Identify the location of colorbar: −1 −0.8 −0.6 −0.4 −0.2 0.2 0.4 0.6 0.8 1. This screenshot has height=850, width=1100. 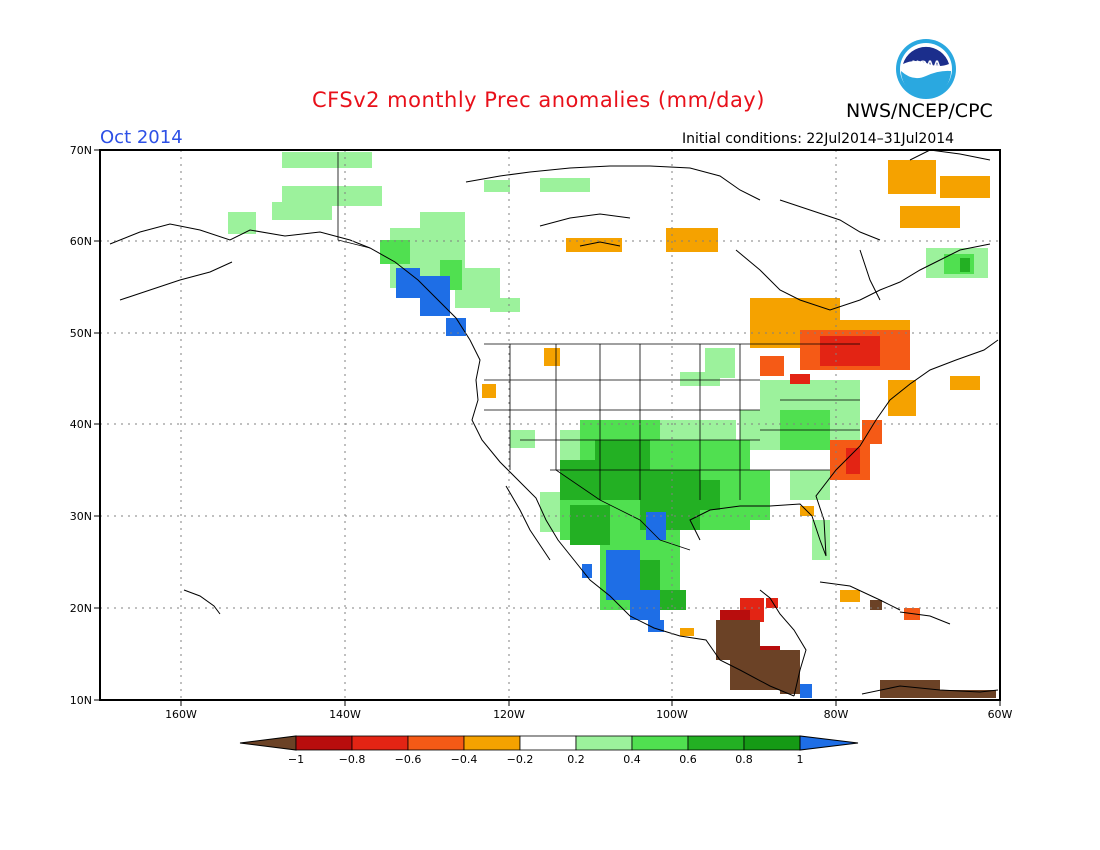
(549, 750).